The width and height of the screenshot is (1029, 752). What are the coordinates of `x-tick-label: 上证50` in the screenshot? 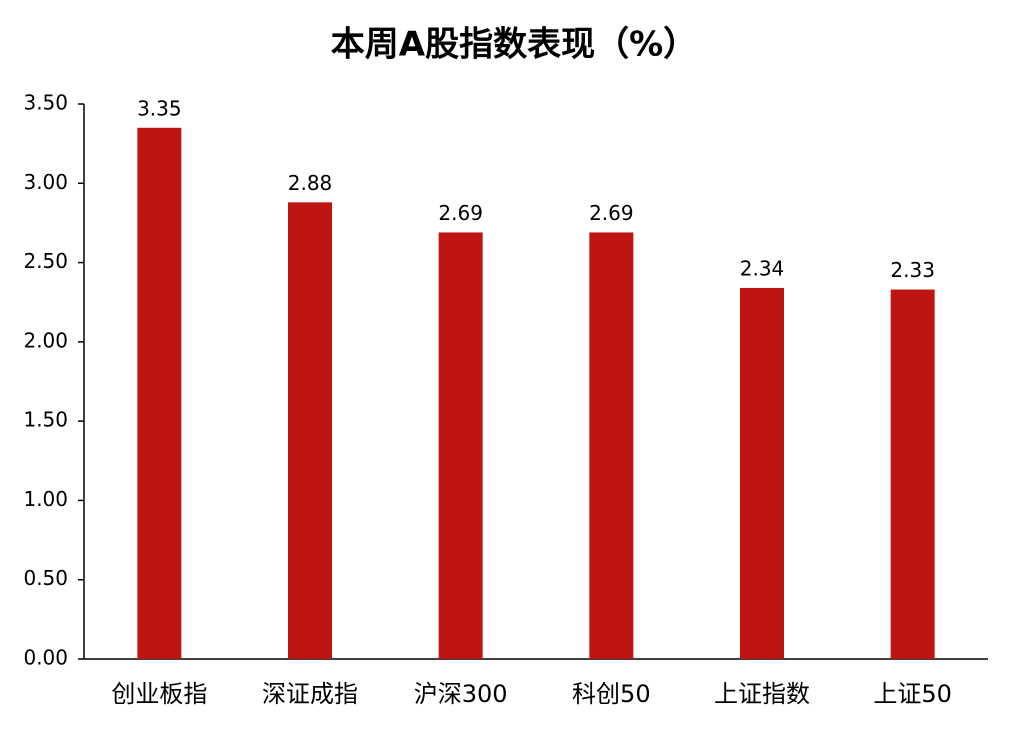 It's located at (912, 694).